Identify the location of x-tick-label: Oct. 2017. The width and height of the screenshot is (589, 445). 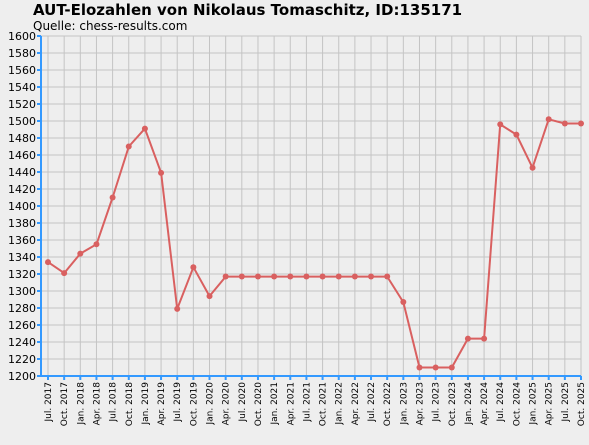
(65, 404).